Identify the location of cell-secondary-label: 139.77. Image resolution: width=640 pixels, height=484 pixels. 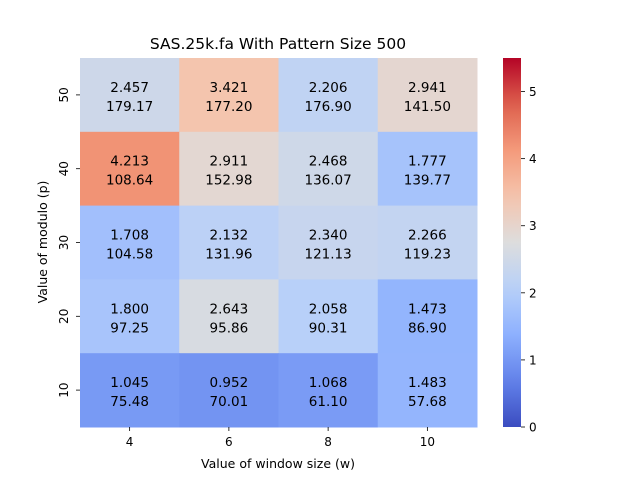
(427, 181).